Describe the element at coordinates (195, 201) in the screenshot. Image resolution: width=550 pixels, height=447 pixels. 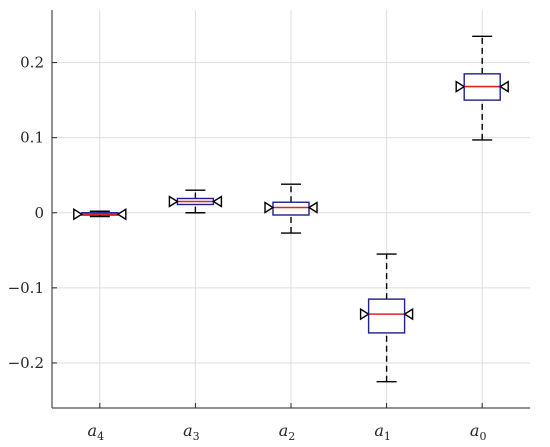
I see `box-group-a3` at that location.